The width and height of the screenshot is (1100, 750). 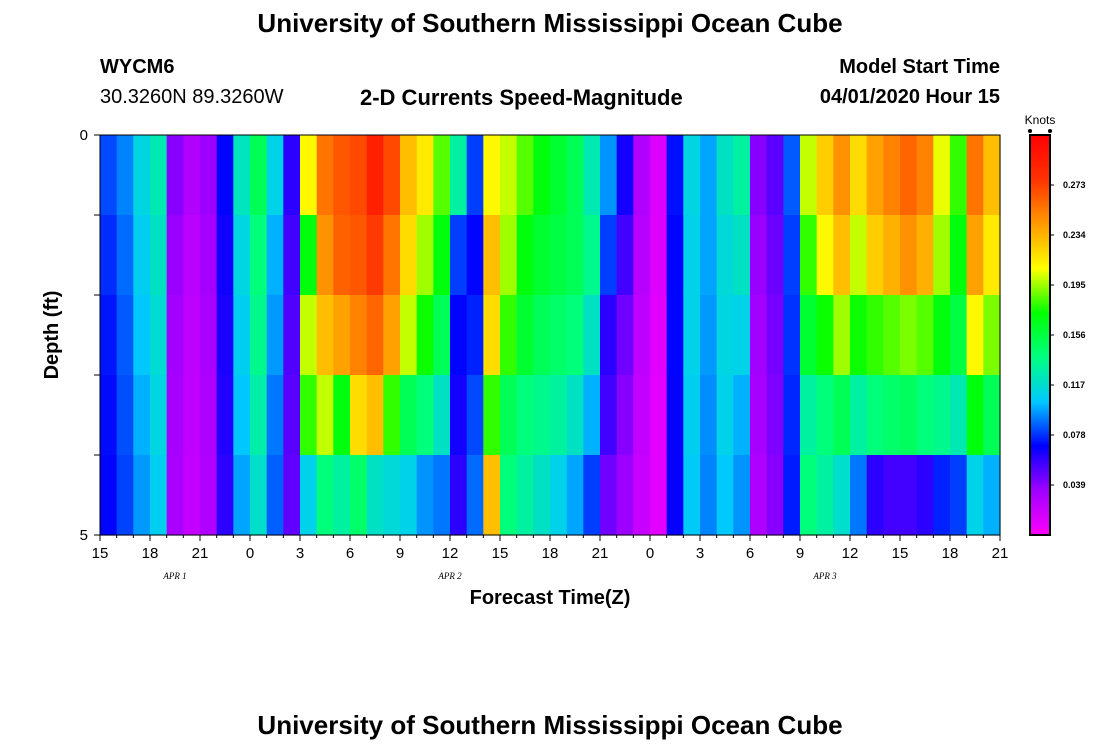 What do you see at coordinates (174, 576) in the screenshot?
I see `x-date-label: APR 1` at bounding box center [174, 576].